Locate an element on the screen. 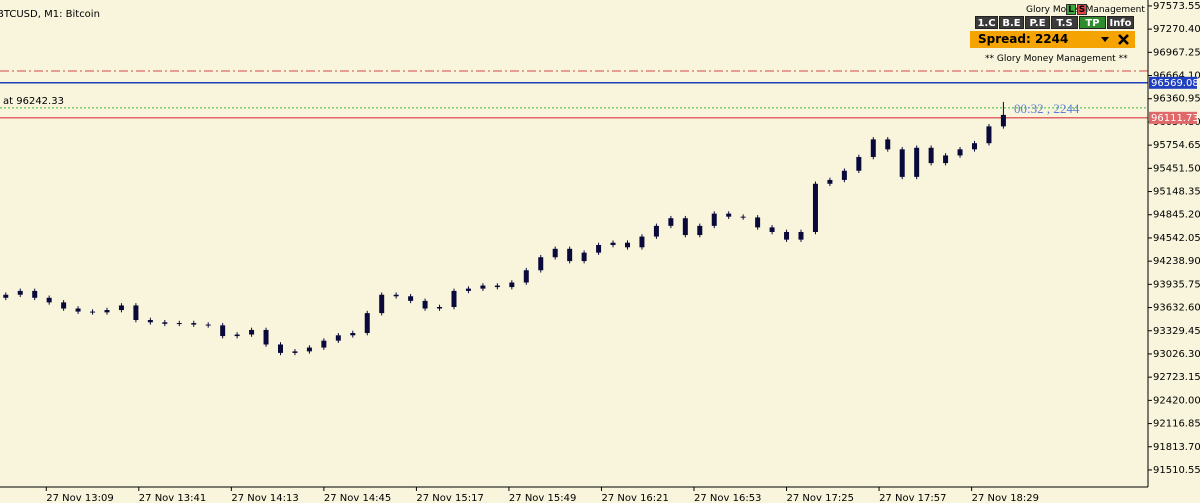  y-tick-label: 97573.55 is located at coordinates (1176, 6).